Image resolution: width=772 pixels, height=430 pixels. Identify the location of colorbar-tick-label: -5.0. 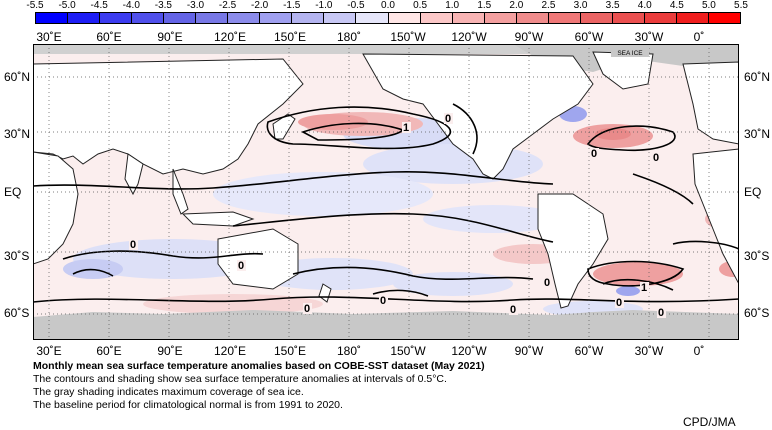
(67, 5).